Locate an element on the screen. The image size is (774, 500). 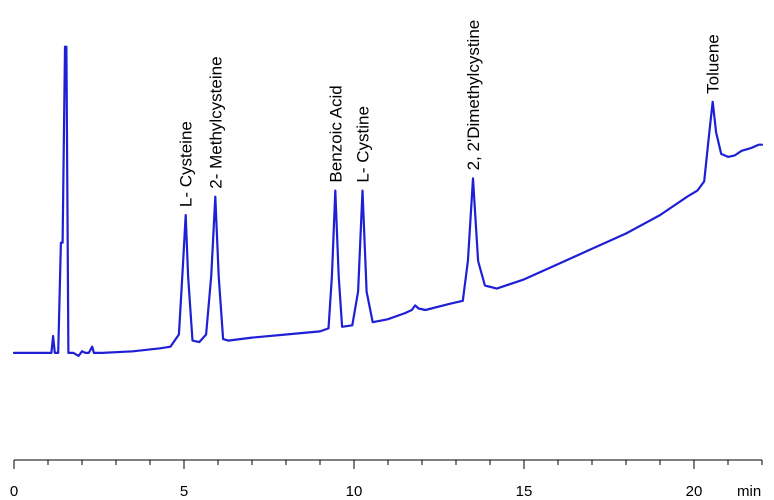
x-tick-label: 0 is located at coordinates (14, 491).